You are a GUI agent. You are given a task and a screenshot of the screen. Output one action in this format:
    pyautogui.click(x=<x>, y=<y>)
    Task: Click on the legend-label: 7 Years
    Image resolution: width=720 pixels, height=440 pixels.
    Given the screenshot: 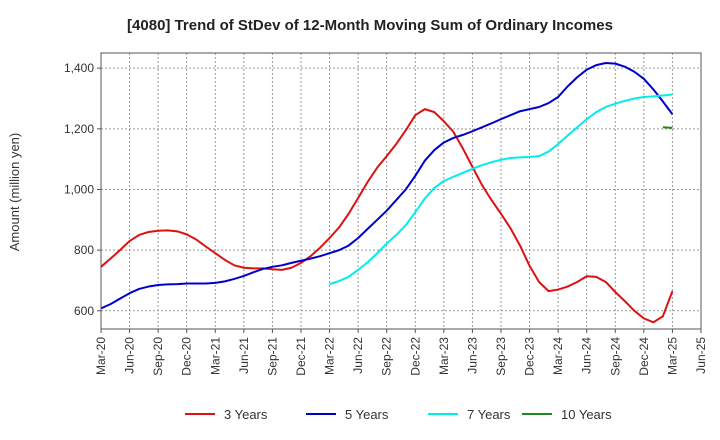 What is the action you would take?
    pyautogui.click(x=489, y=414)
    